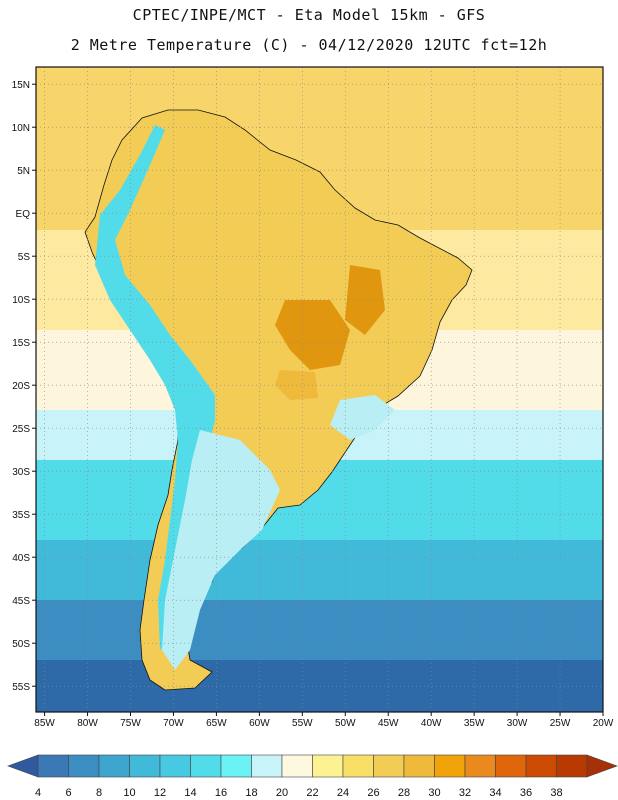 The height and width of the screenshot is (800, 618). I want to click on colorbar-tick-label: 20, so click(282, 793).